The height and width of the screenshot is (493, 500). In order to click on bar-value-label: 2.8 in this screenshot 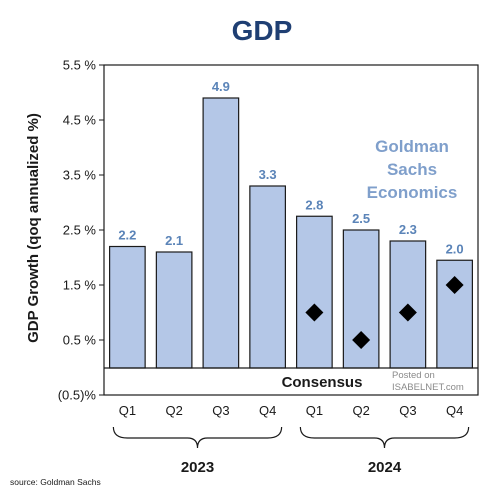, I will do `click(314, 204)`.